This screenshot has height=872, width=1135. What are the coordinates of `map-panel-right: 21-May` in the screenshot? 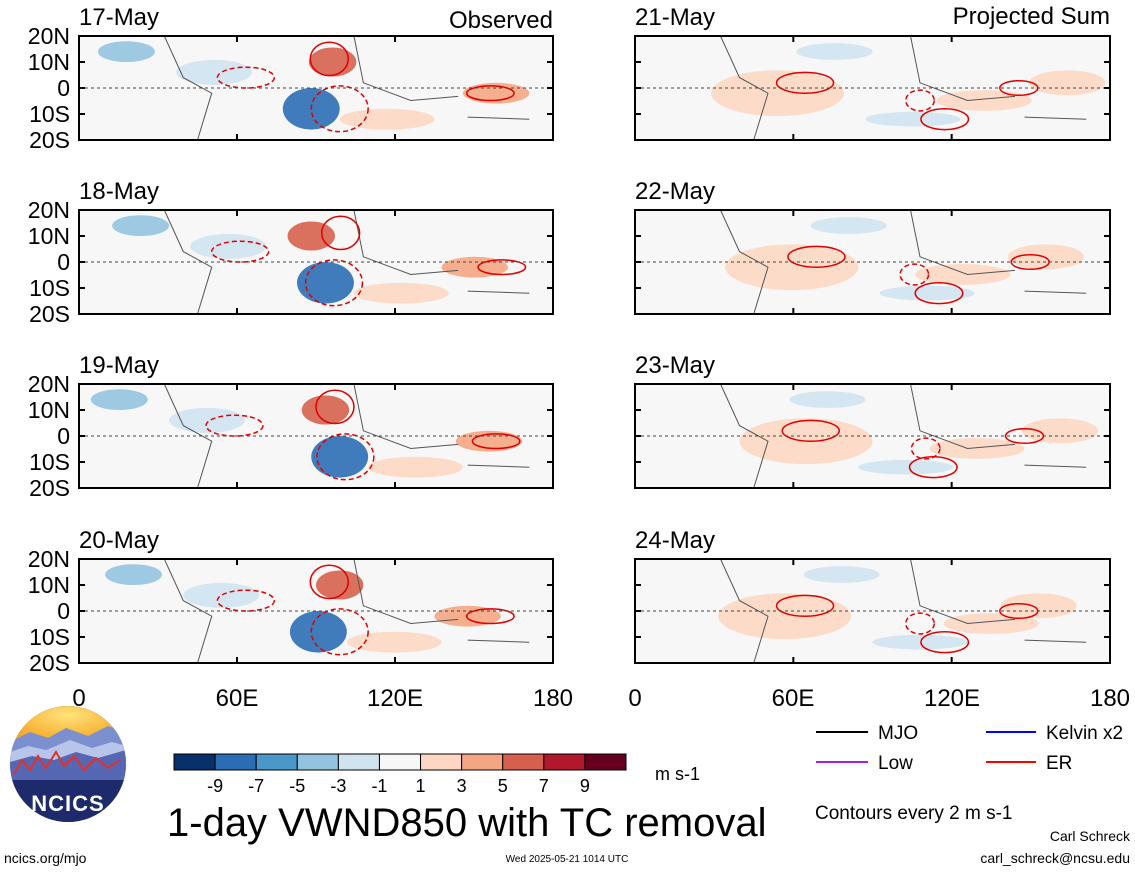 It's located at (872, 72).